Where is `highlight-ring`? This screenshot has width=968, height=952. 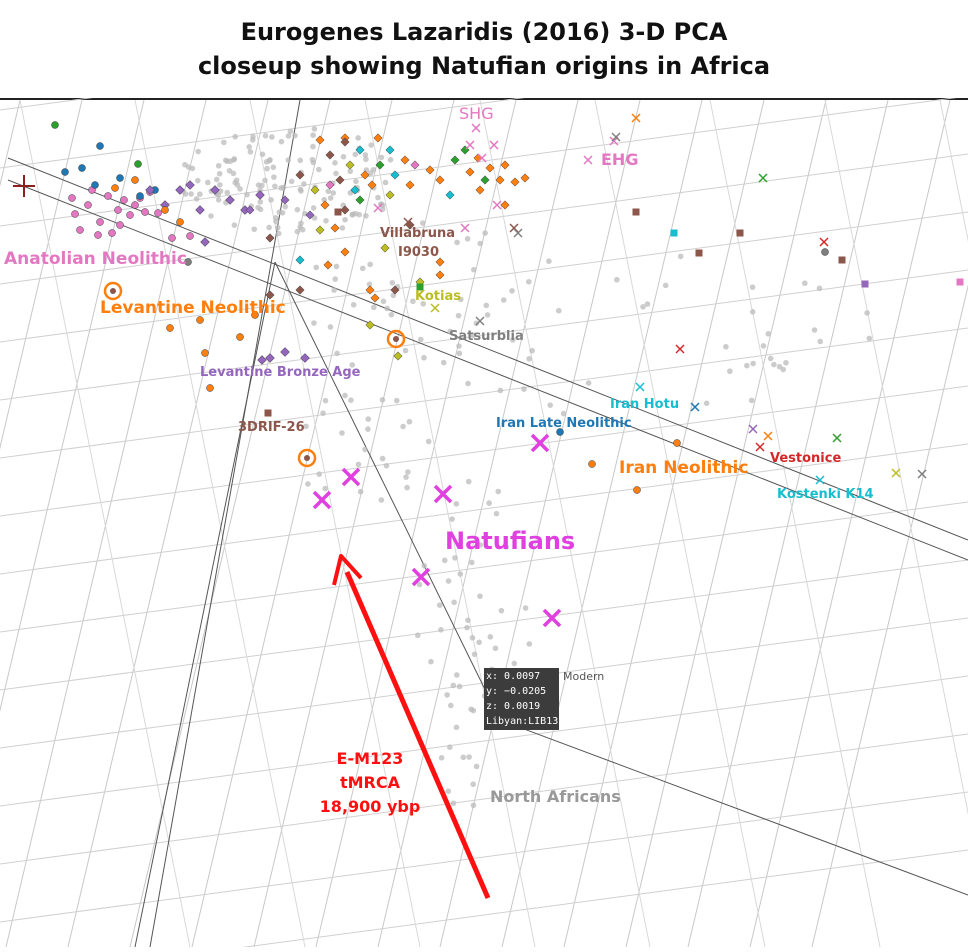 highlight-ring is located at coordinates (396, 339).